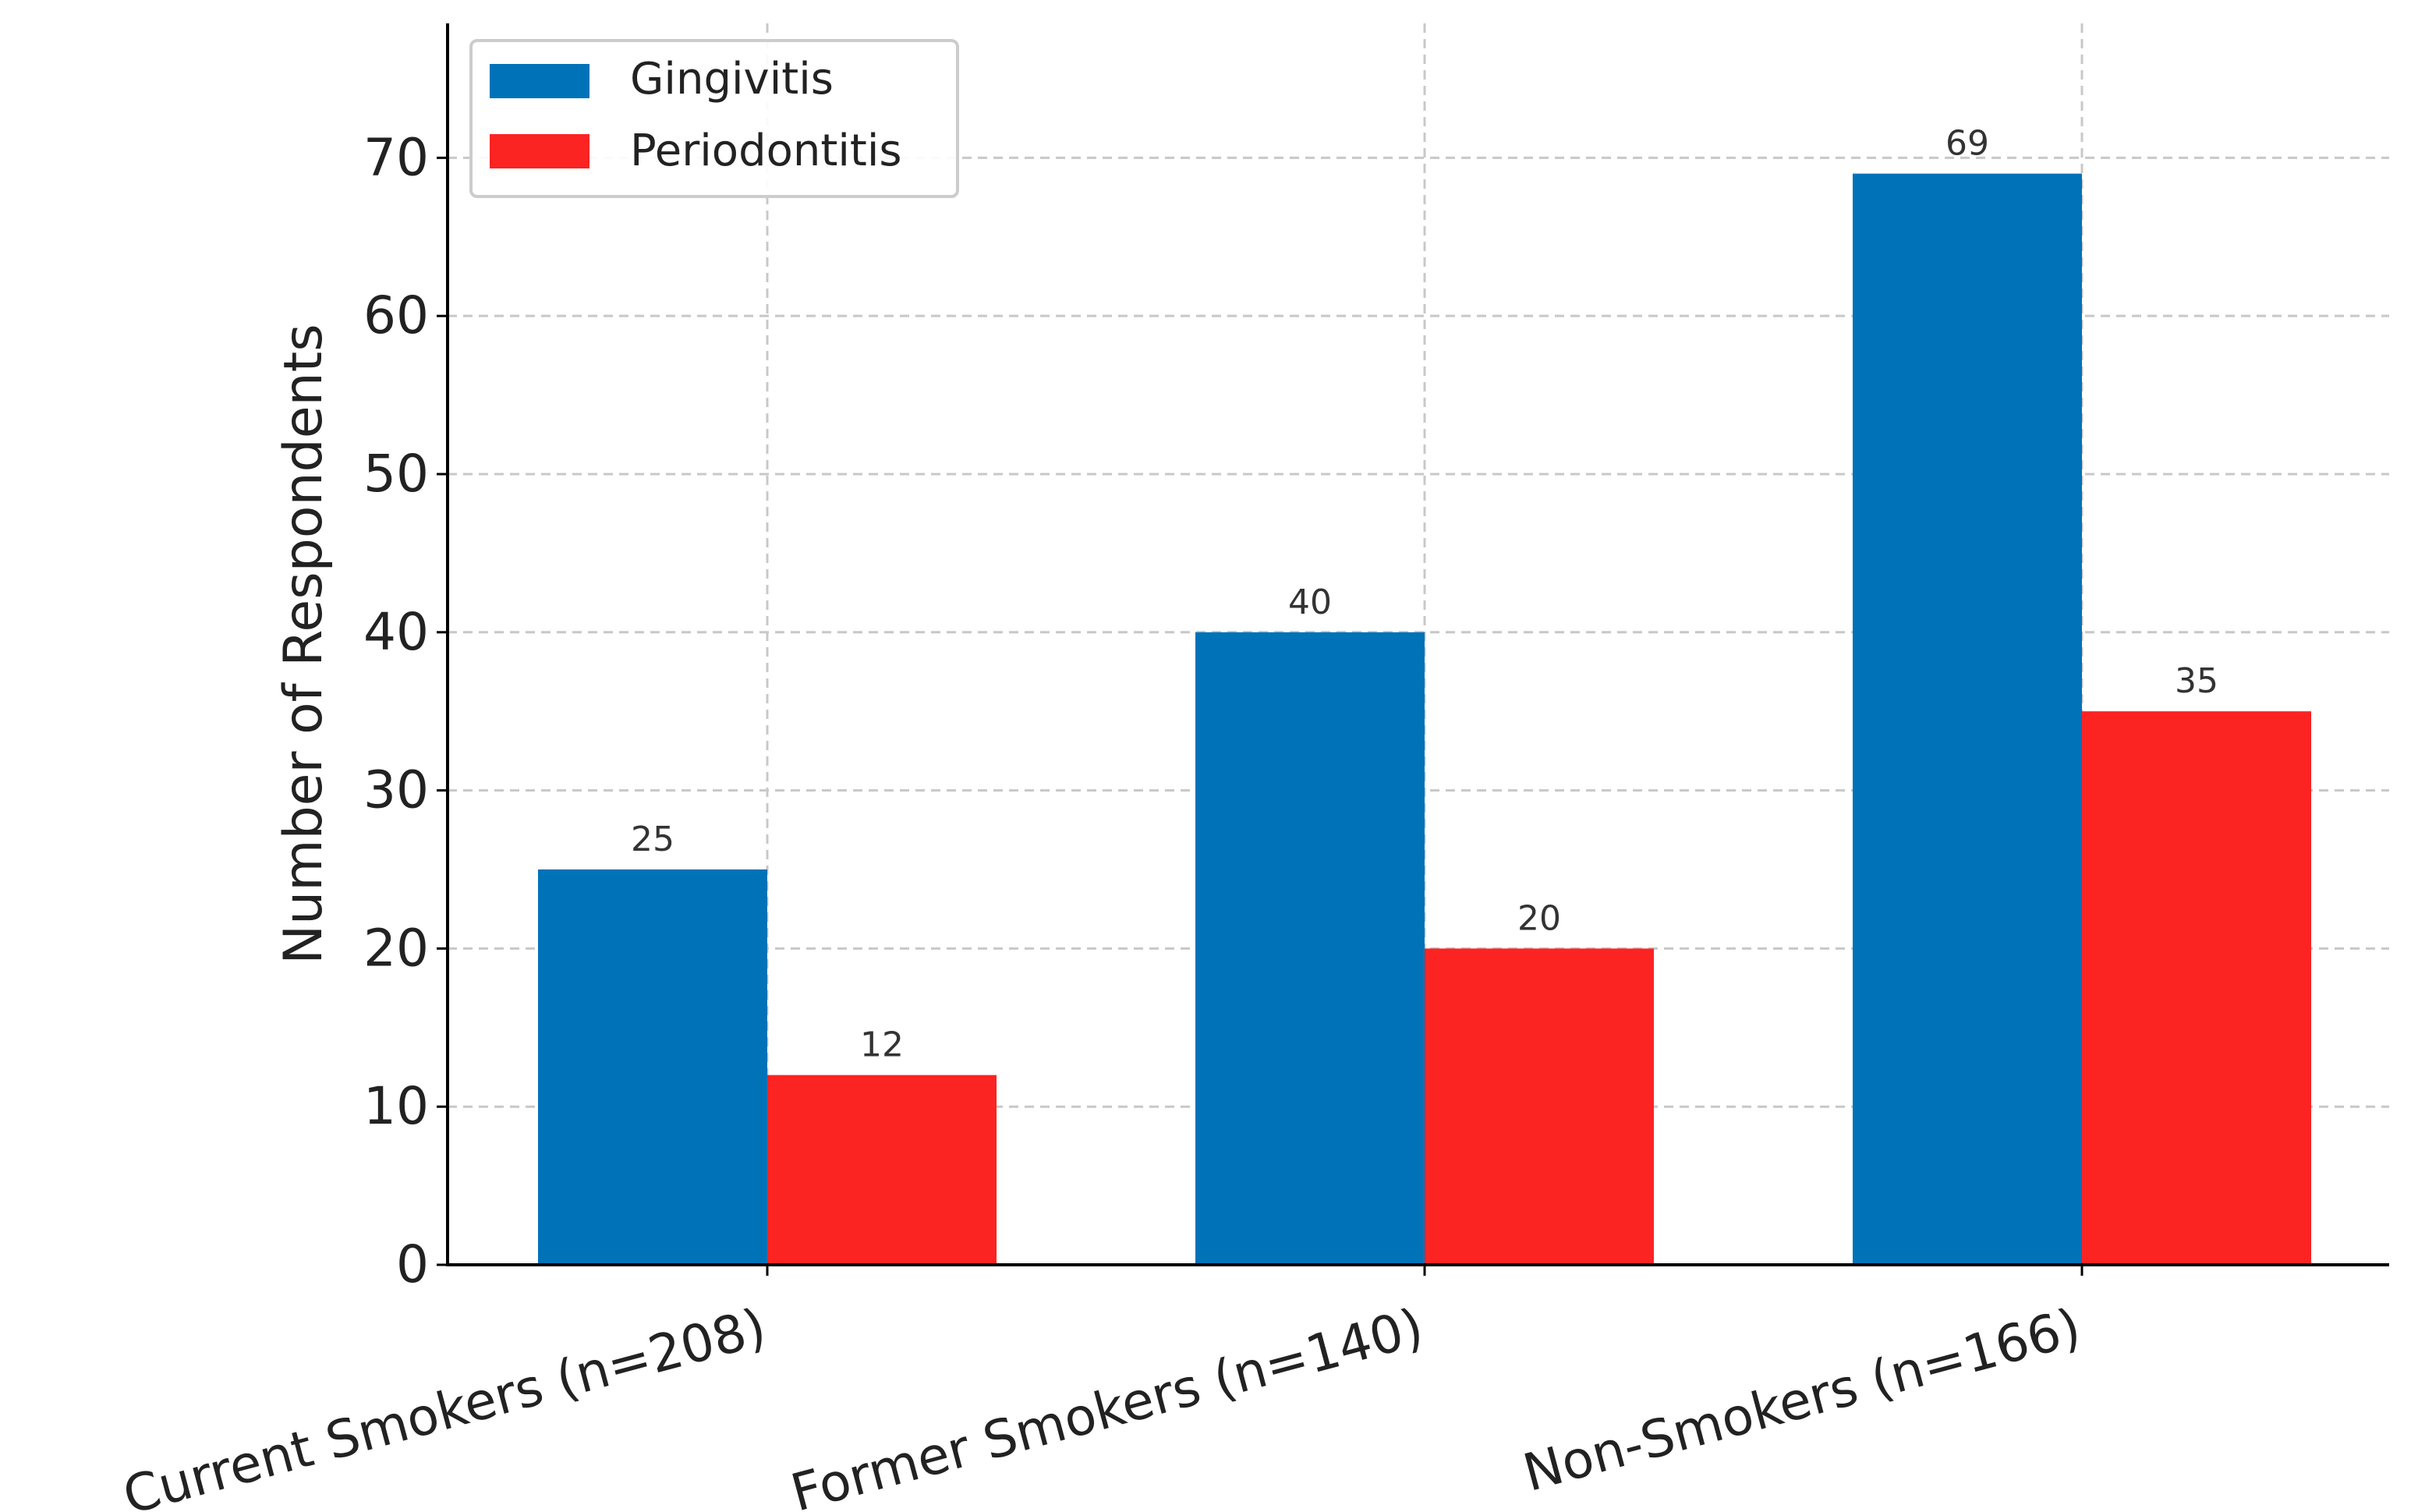 Image resolution: width=2411 pixels, height=1512 pixels. What do you see at coordinates (396, 474) in the screenshot?
I see `y-tick-label: 50` at bounding box center [396, 474].